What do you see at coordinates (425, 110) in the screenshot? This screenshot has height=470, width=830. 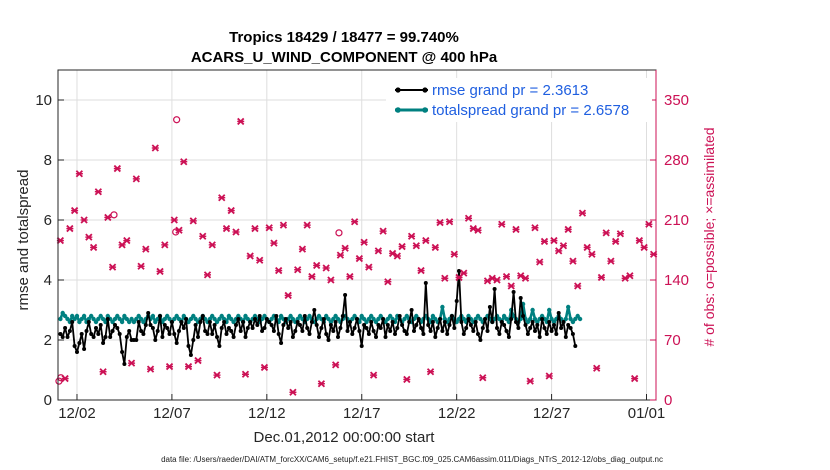 I see `legend-totalspread-marker-end` at bounding box center [425, 110].